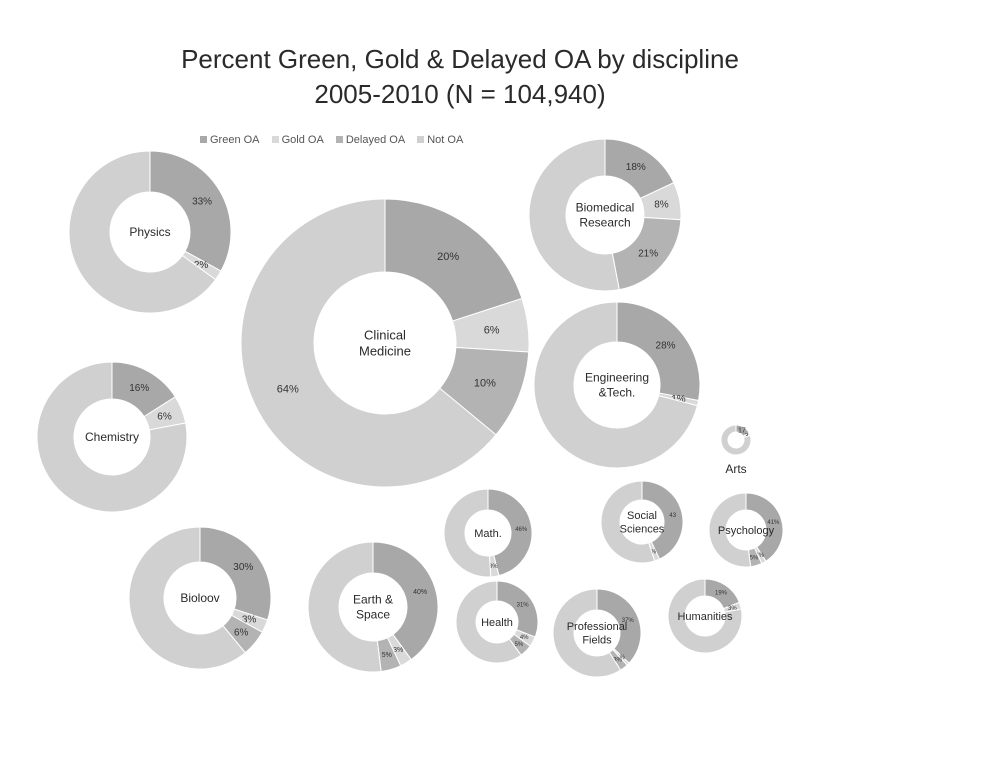  What do you see at coordinates (485, 383) in the screenshot?
I see `data-label-clinical-medicine-delayed-oa: 10%` at bounding box center [485, 383].